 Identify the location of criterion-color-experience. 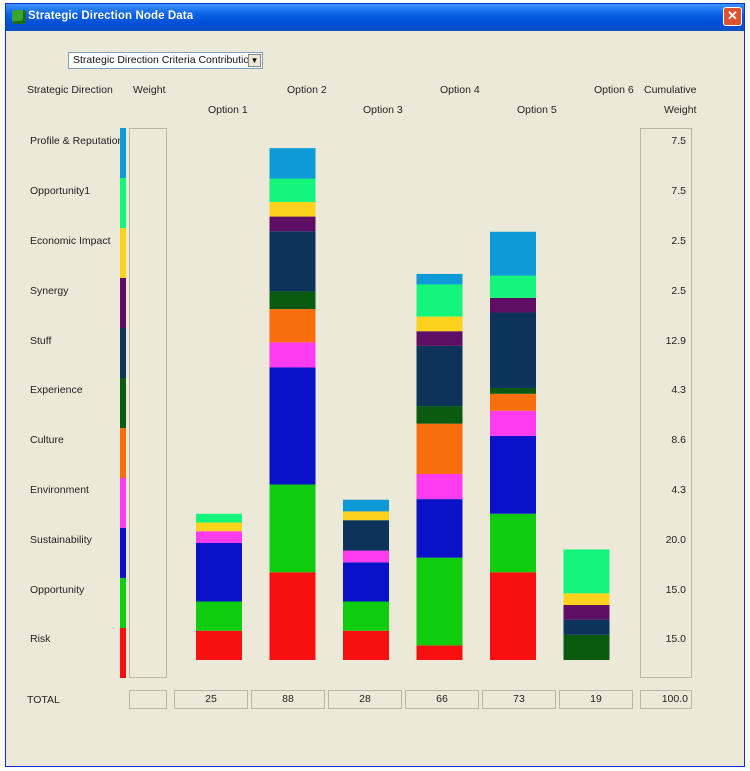
(123, 403).